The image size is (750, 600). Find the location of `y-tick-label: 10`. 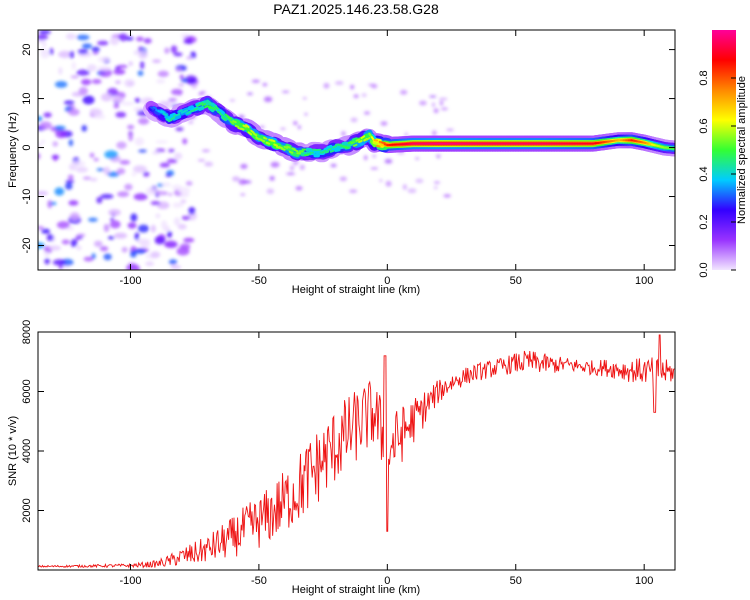

y-tick-label: 10 is located at coordinates (27, 98).